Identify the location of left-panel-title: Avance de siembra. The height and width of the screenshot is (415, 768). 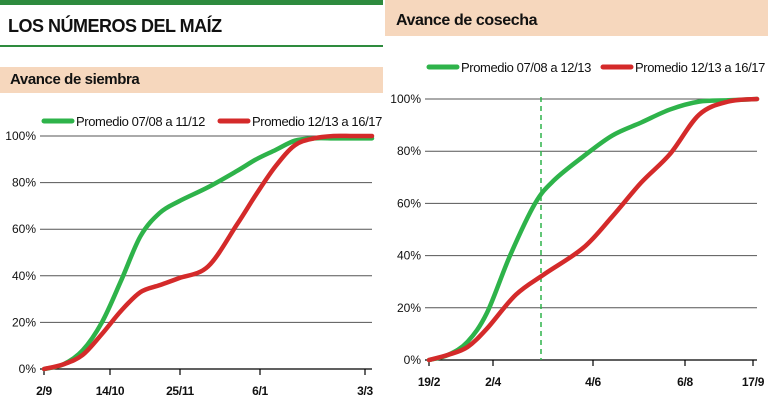
(75, 79).